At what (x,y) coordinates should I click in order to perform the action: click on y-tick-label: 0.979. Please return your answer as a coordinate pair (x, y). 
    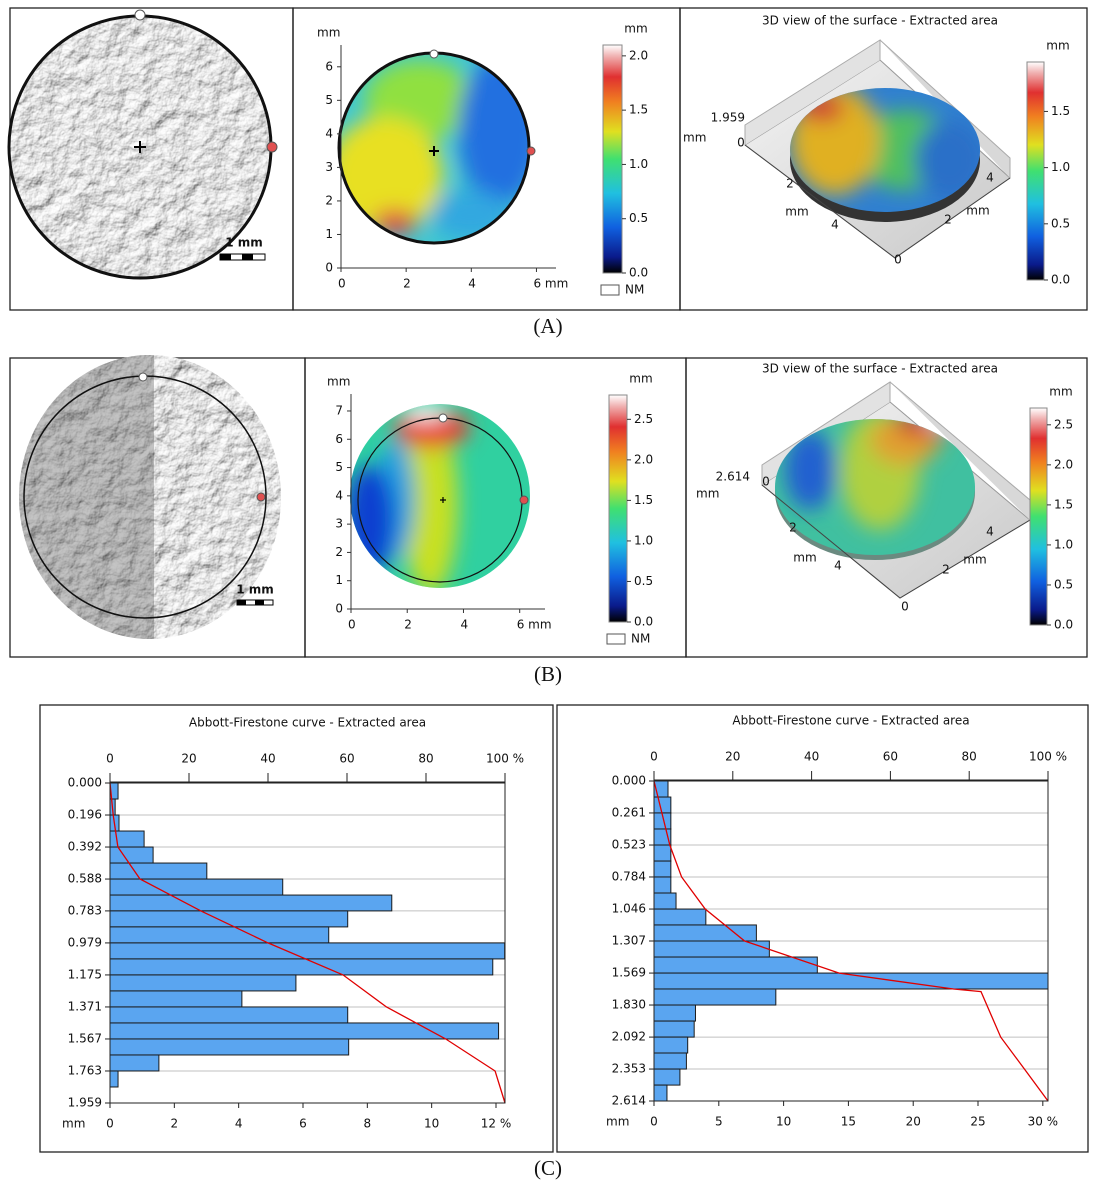
    Looking at the image, I should click on (85, 942).